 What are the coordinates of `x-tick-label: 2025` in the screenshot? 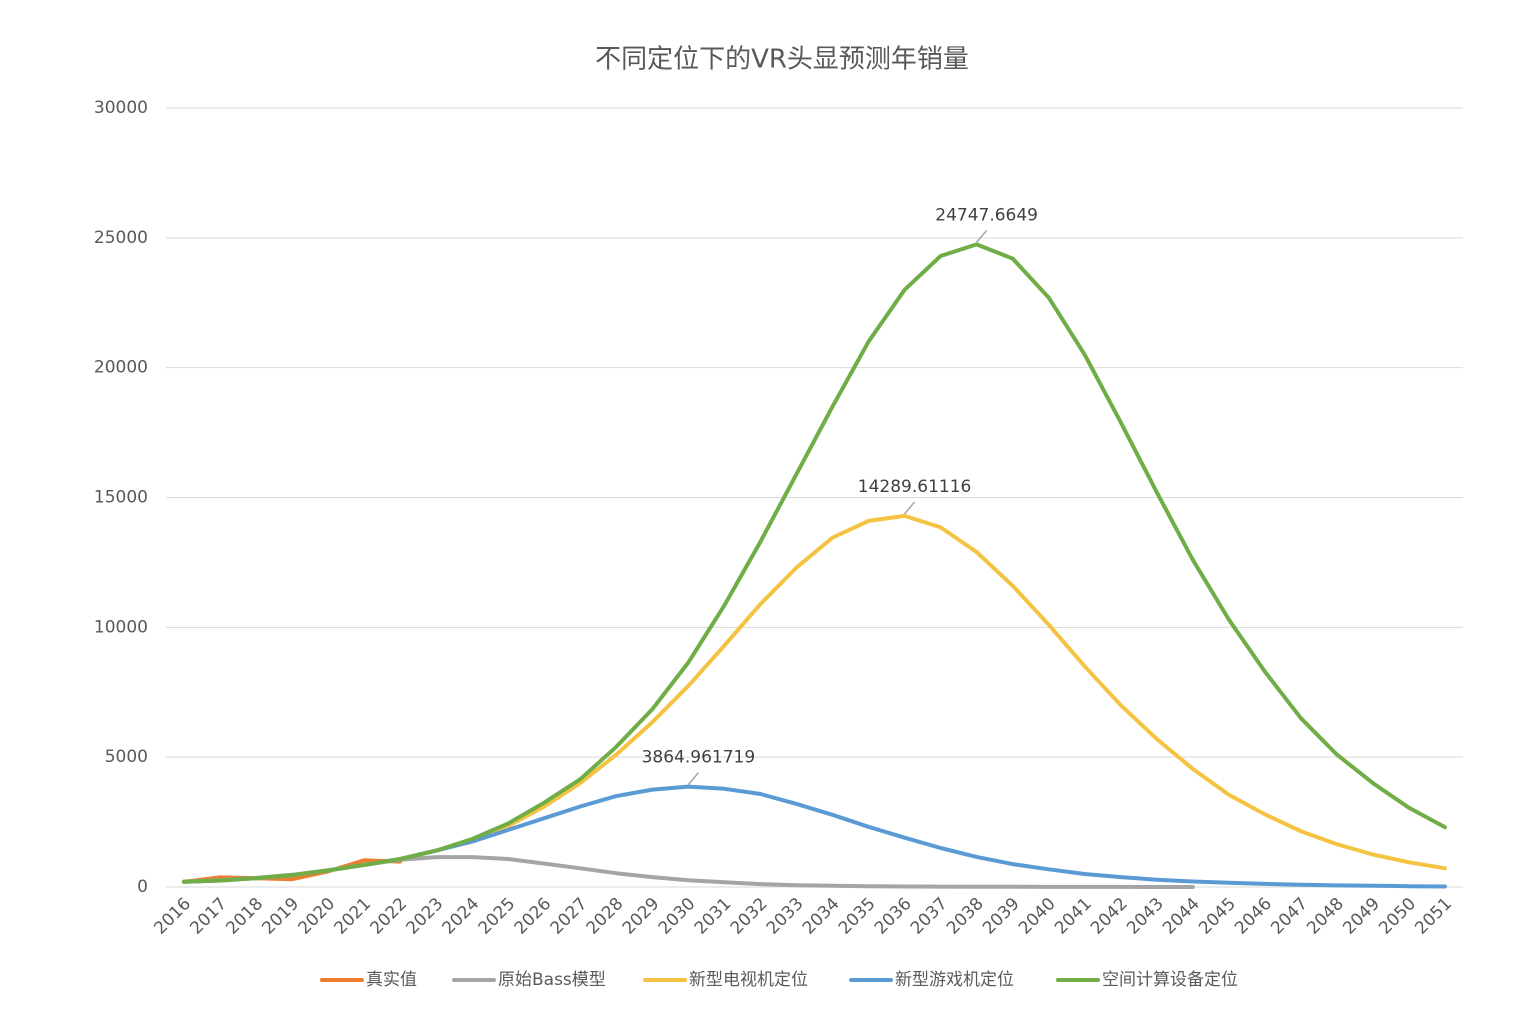 It's located at (497, 916).